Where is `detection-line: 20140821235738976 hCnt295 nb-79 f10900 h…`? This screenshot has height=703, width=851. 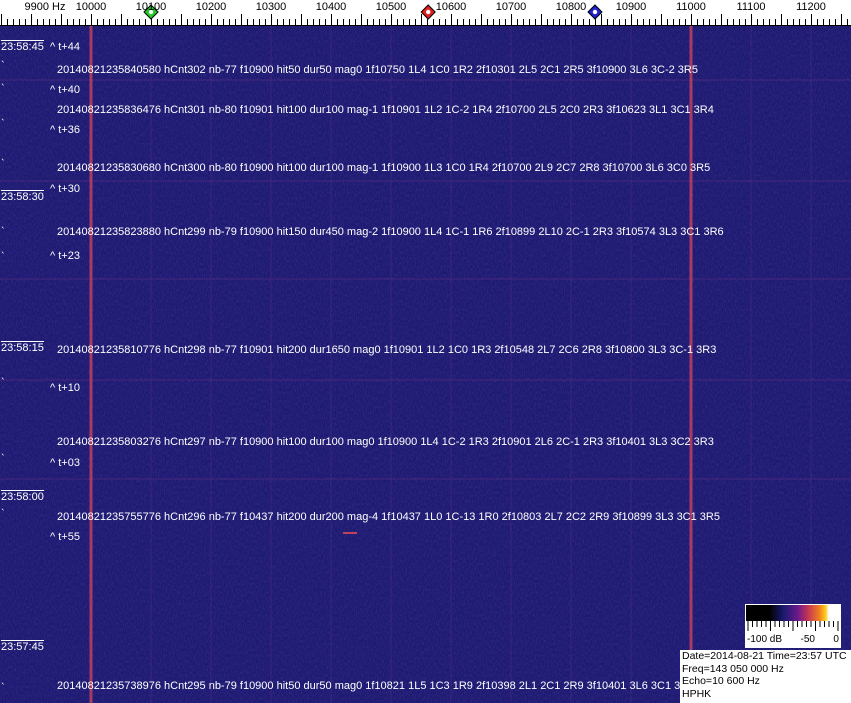
detection-line: 20140821235738976 hCnt295 nb-79 f10900 h… is located at coordinates (376, 686).